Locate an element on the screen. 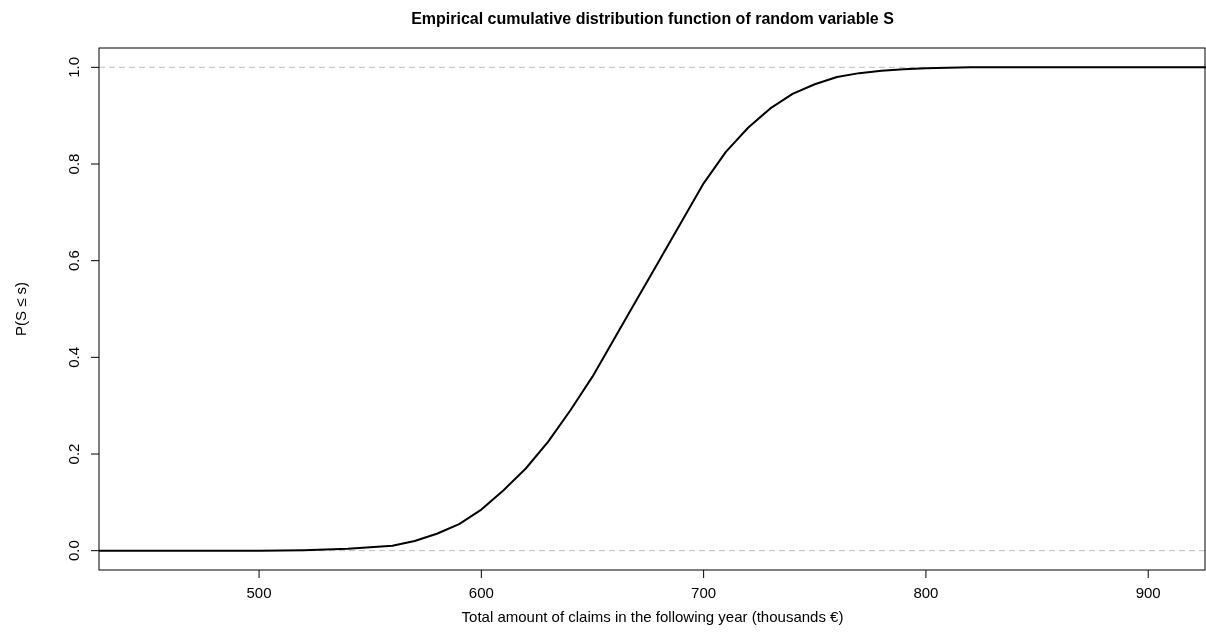 The width and height of the screenshot is (1206, 633). y-axis-title: P(S ≤ s) is located at coordinates (20, 309).